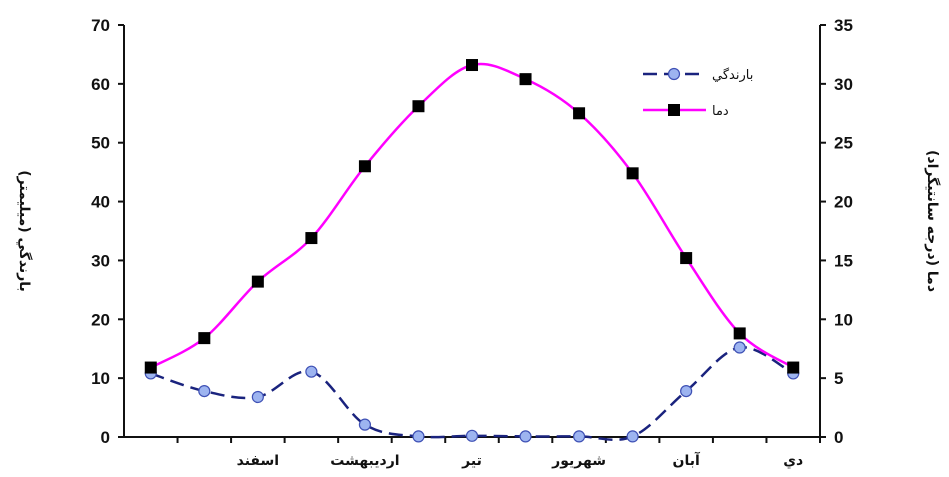  What do you see at coordinates (471, 461) in the screenshot?
I see `x-tick-label: تير` at bounding box center [471, 461].